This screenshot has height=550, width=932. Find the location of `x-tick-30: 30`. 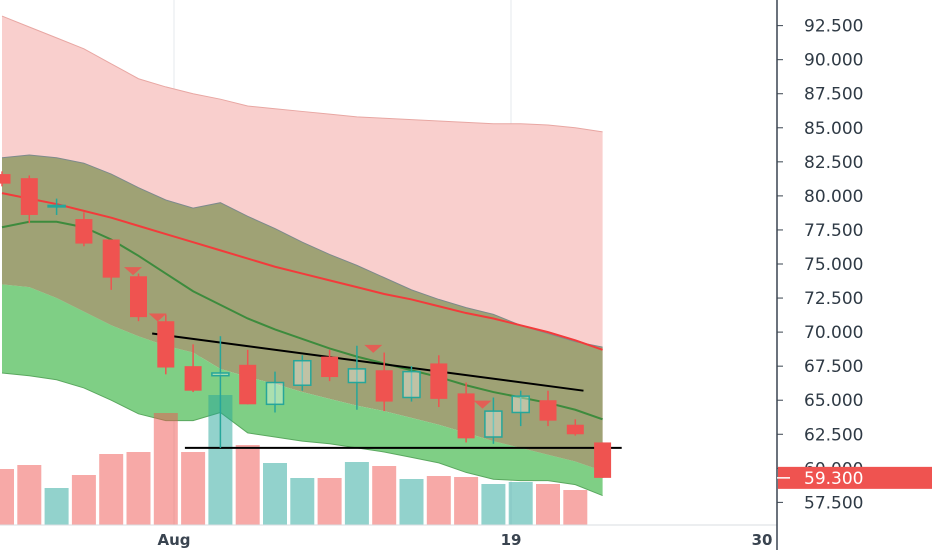

x-tick-30: 30 is located at coordinates (762, 540).